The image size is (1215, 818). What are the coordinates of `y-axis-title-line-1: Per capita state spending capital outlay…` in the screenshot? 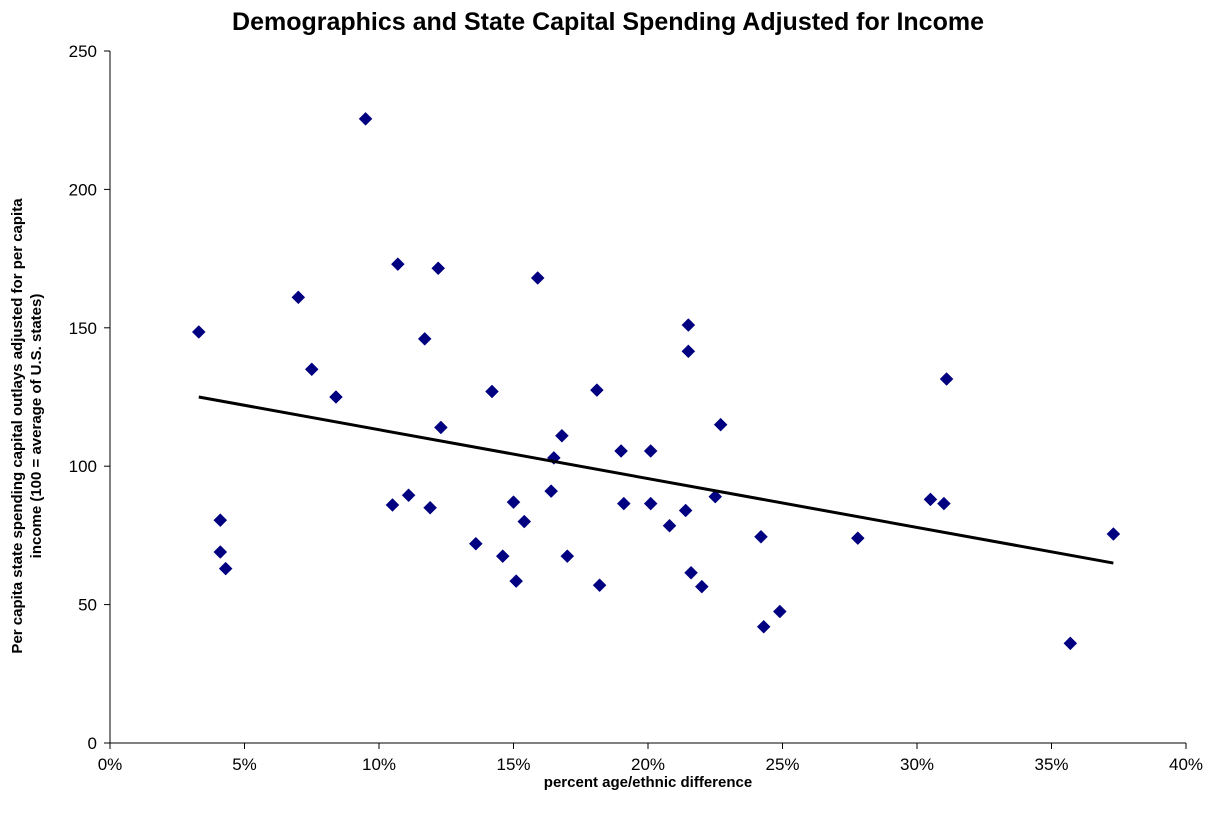 It's located at (17, 426).